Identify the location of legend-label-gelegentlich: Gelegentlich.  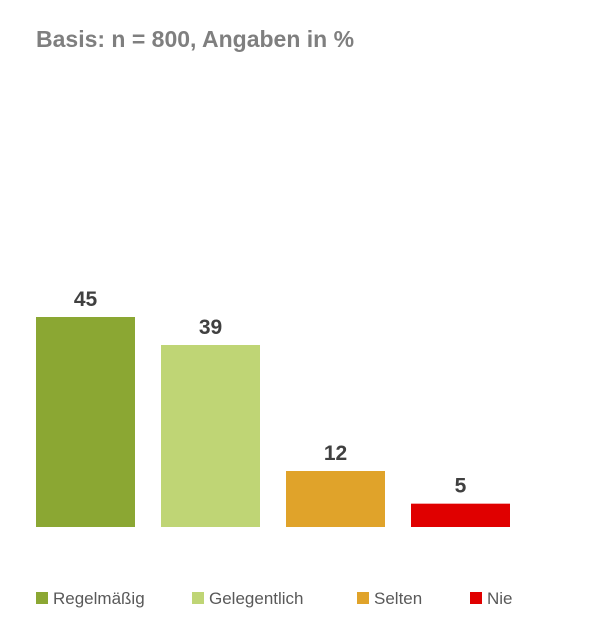
(256, 598).